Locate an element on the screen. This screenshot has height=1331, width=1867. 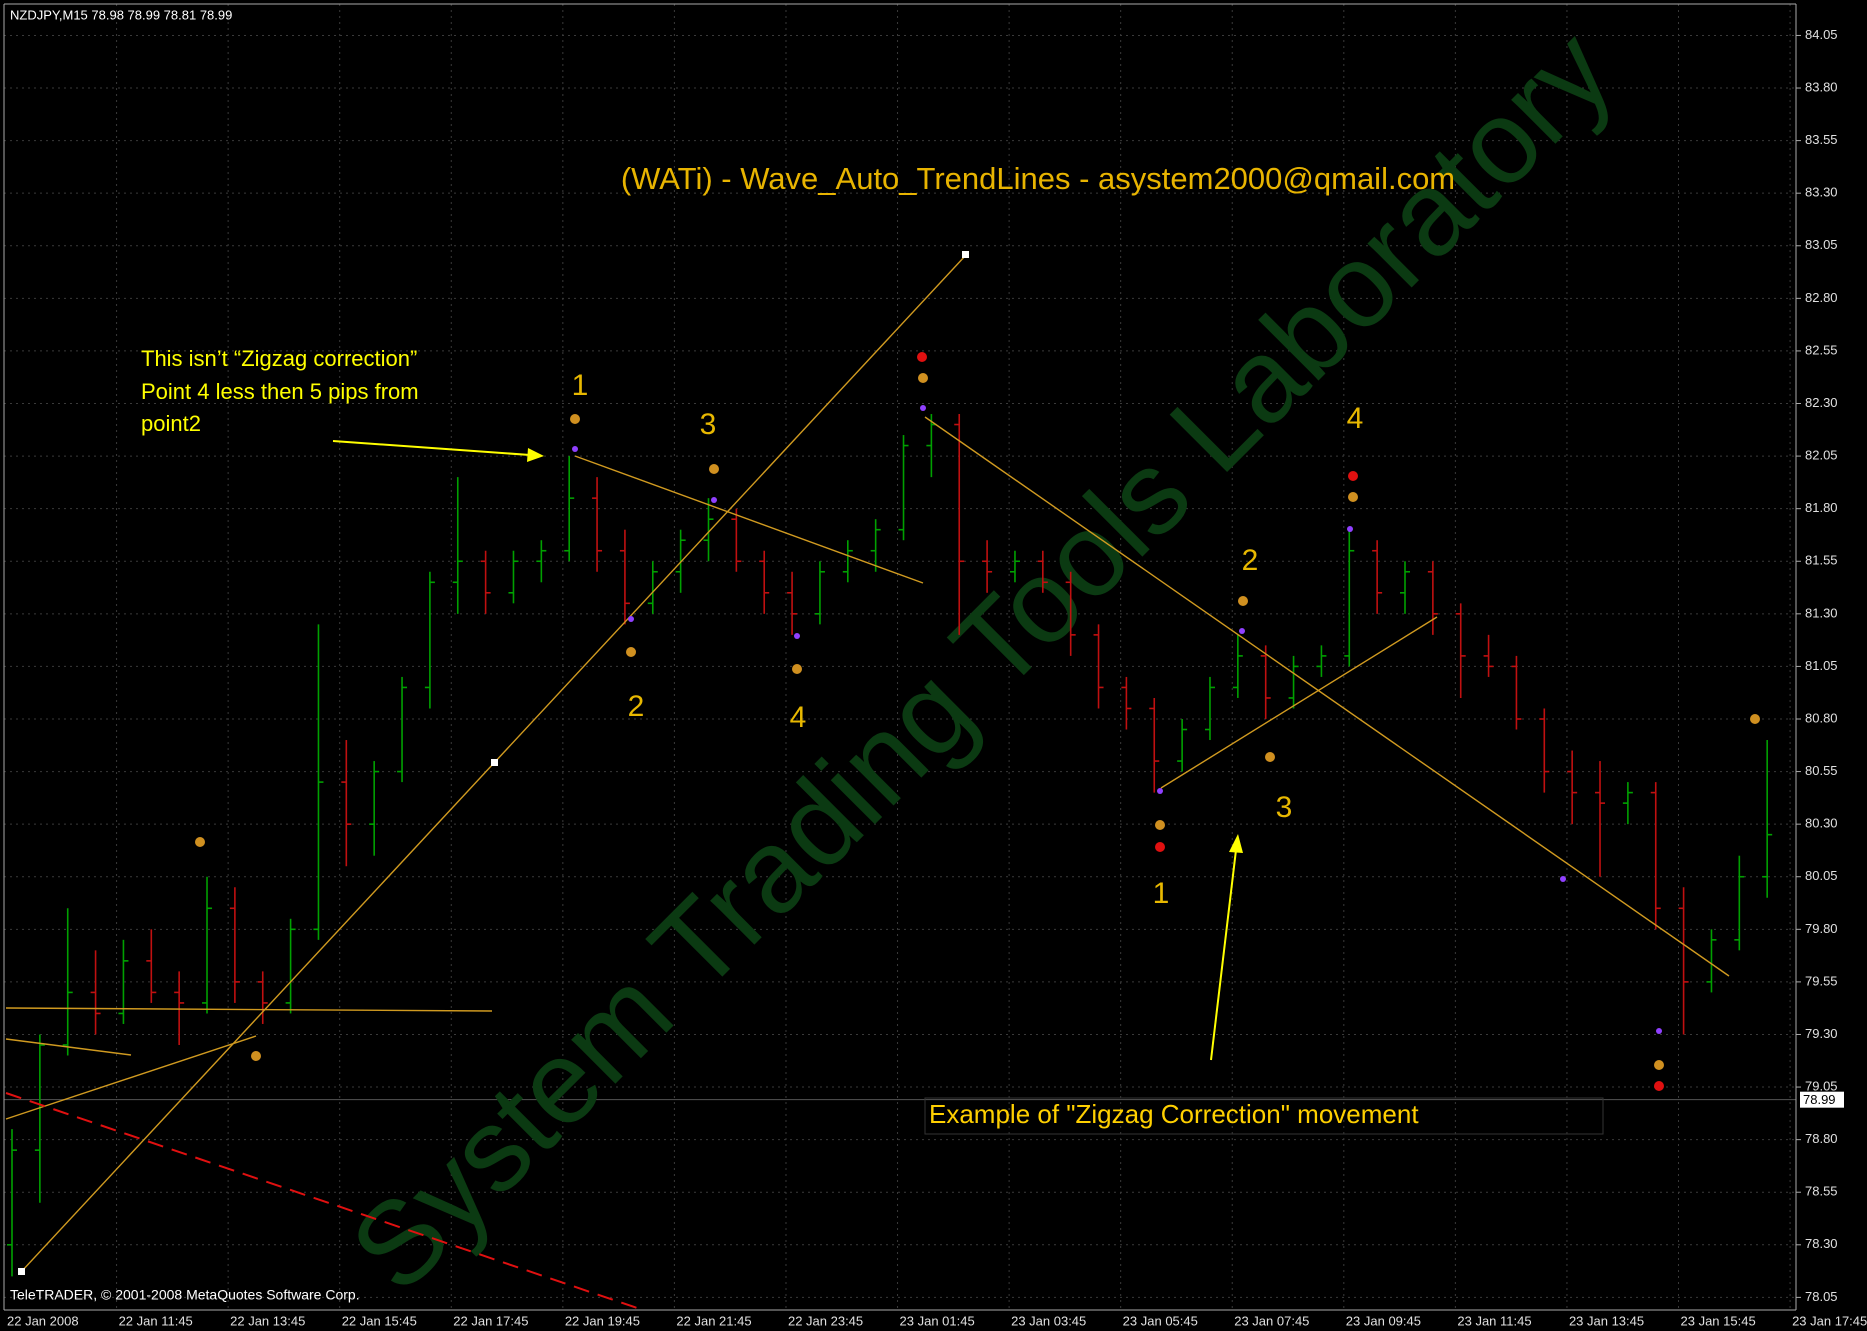
y-tick-label: 82.30 is located at coordinates (1821, 402).